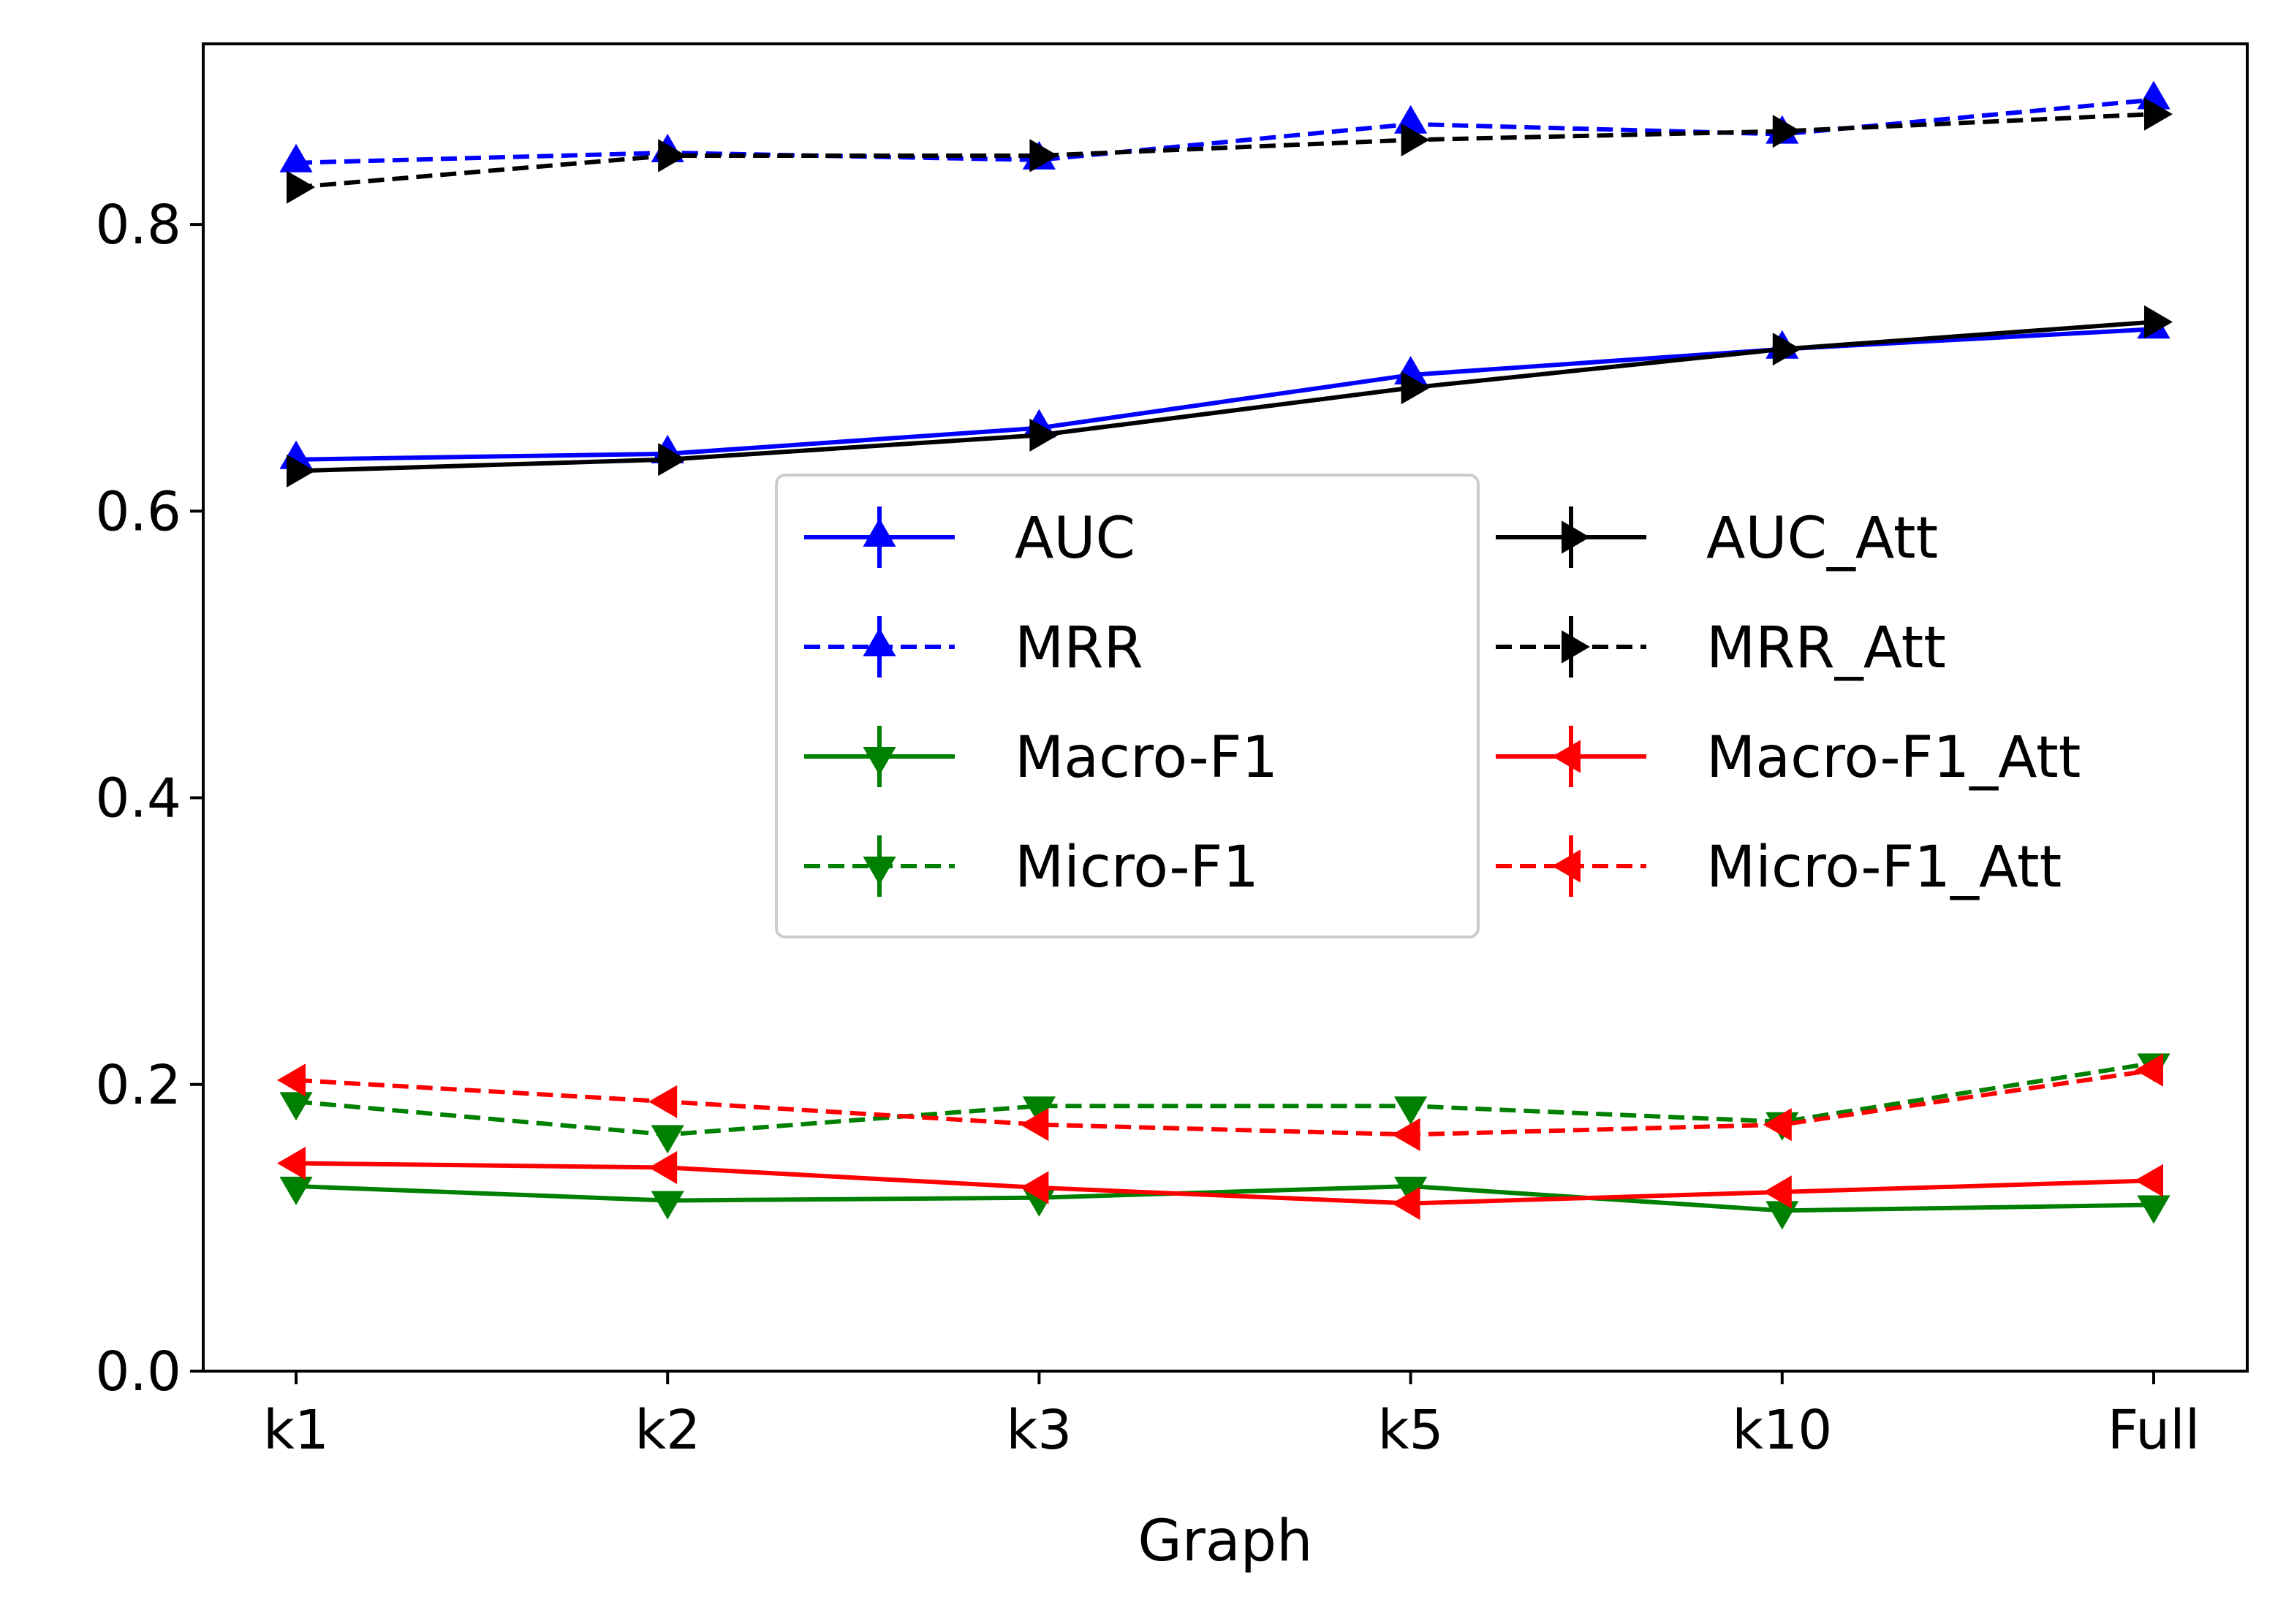 The height and width of the screenshot is (1624, 2286). I want to click on legend-entry: AUC, so click(969, 539).